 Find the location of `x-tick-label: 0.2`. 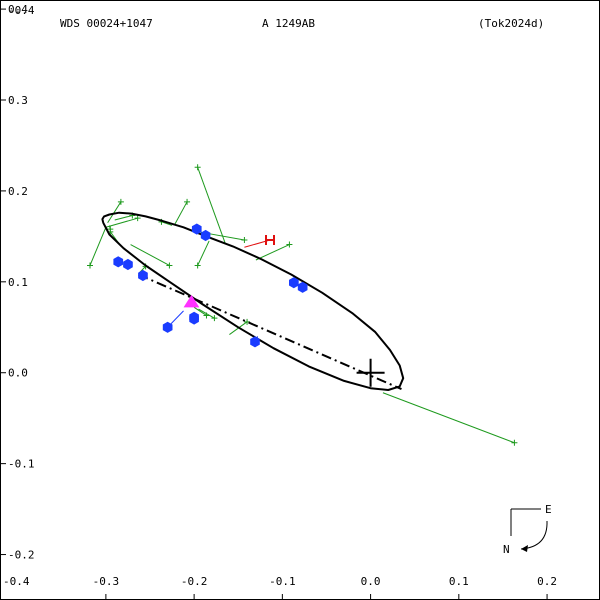

x-tick-label: 0.2 is located at coordinates (547, 581).